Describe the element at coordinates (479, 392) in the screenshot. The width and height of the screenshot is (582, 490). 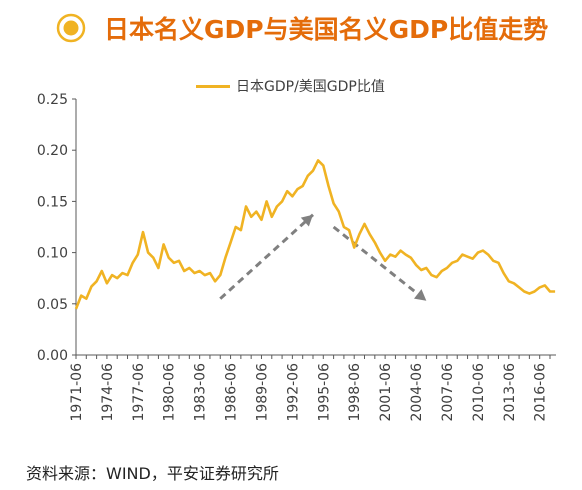
I see `x-tick-label: 2010-06` at that location.